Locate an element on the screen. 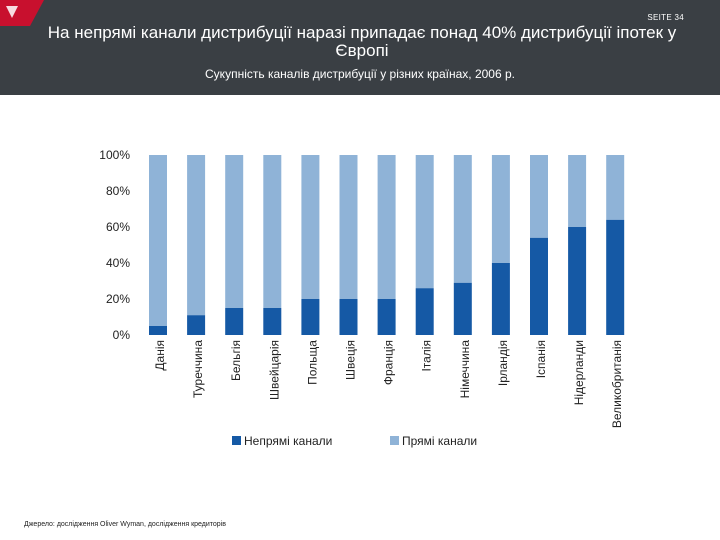  legend-label: Прямі канали is located at coordinates (439, 441).